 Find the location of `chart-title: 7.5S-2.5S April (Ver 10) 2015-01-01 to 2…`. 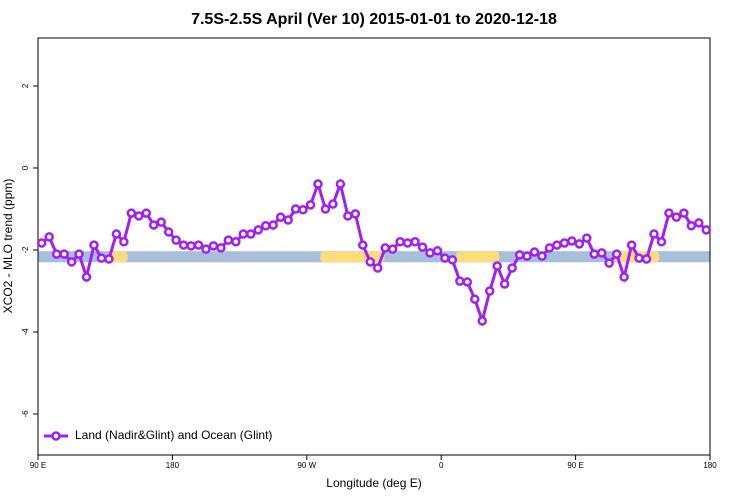

chart-title: 7.5S-2.5S April (Ver 10) 2015-01-01 to 2… is located at coordinates (374, 19).